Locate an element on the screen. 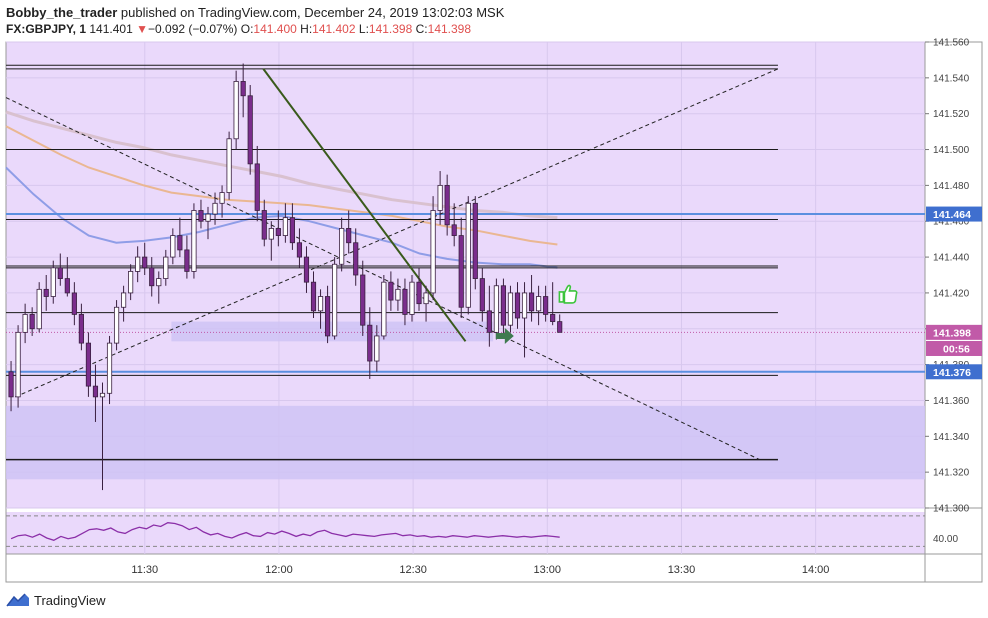 The height and width of the screenshot is (618, 988). low-label: L: is located at coordinates (363, 29).